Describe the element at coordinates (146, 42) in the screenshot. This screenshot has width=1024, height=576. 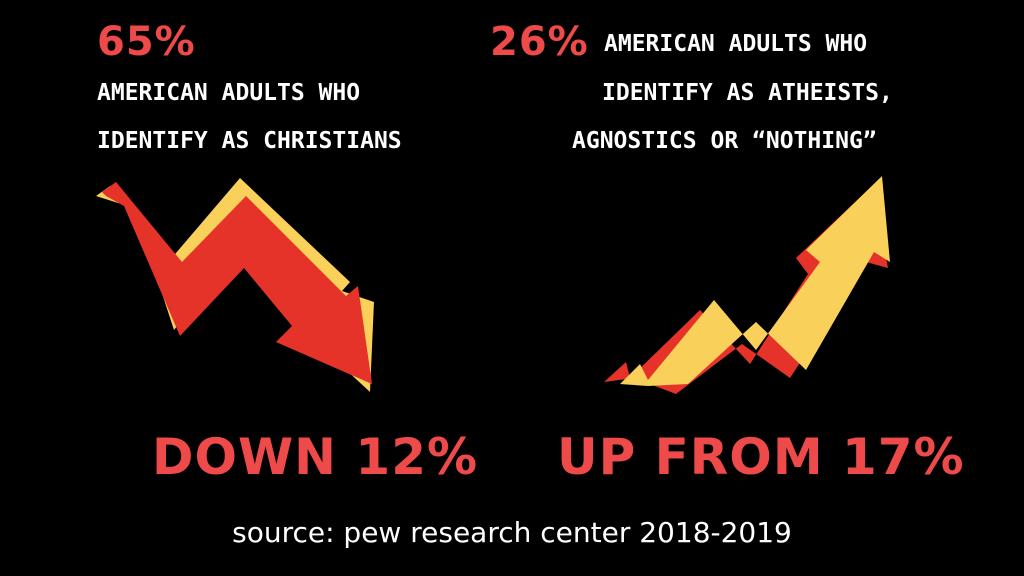
I see `christians-percentage: 65%` at that location.